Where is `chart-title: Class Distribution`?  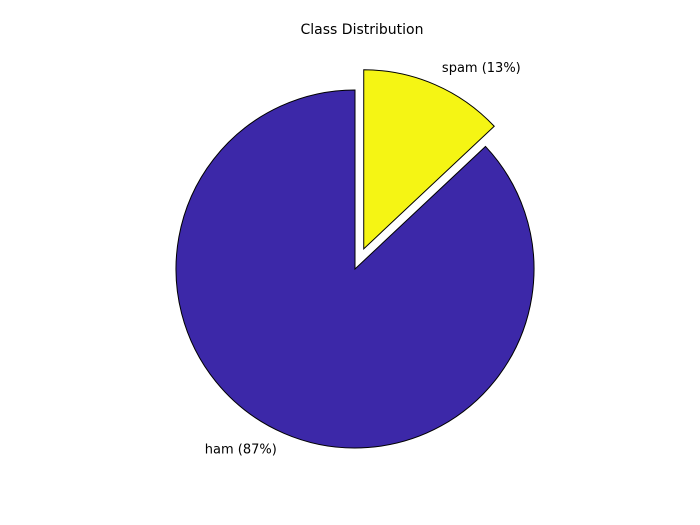
chart-title: Class Distribution is located at coordinates (362, 30).